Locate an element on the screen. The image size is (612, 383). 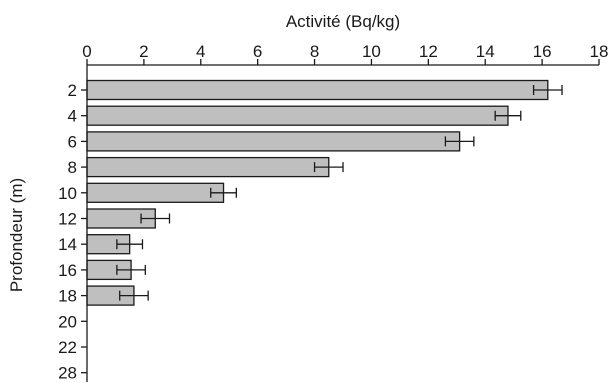
x-axis-title: Activité (Bq/kg) is located at coordinates (343, 21).